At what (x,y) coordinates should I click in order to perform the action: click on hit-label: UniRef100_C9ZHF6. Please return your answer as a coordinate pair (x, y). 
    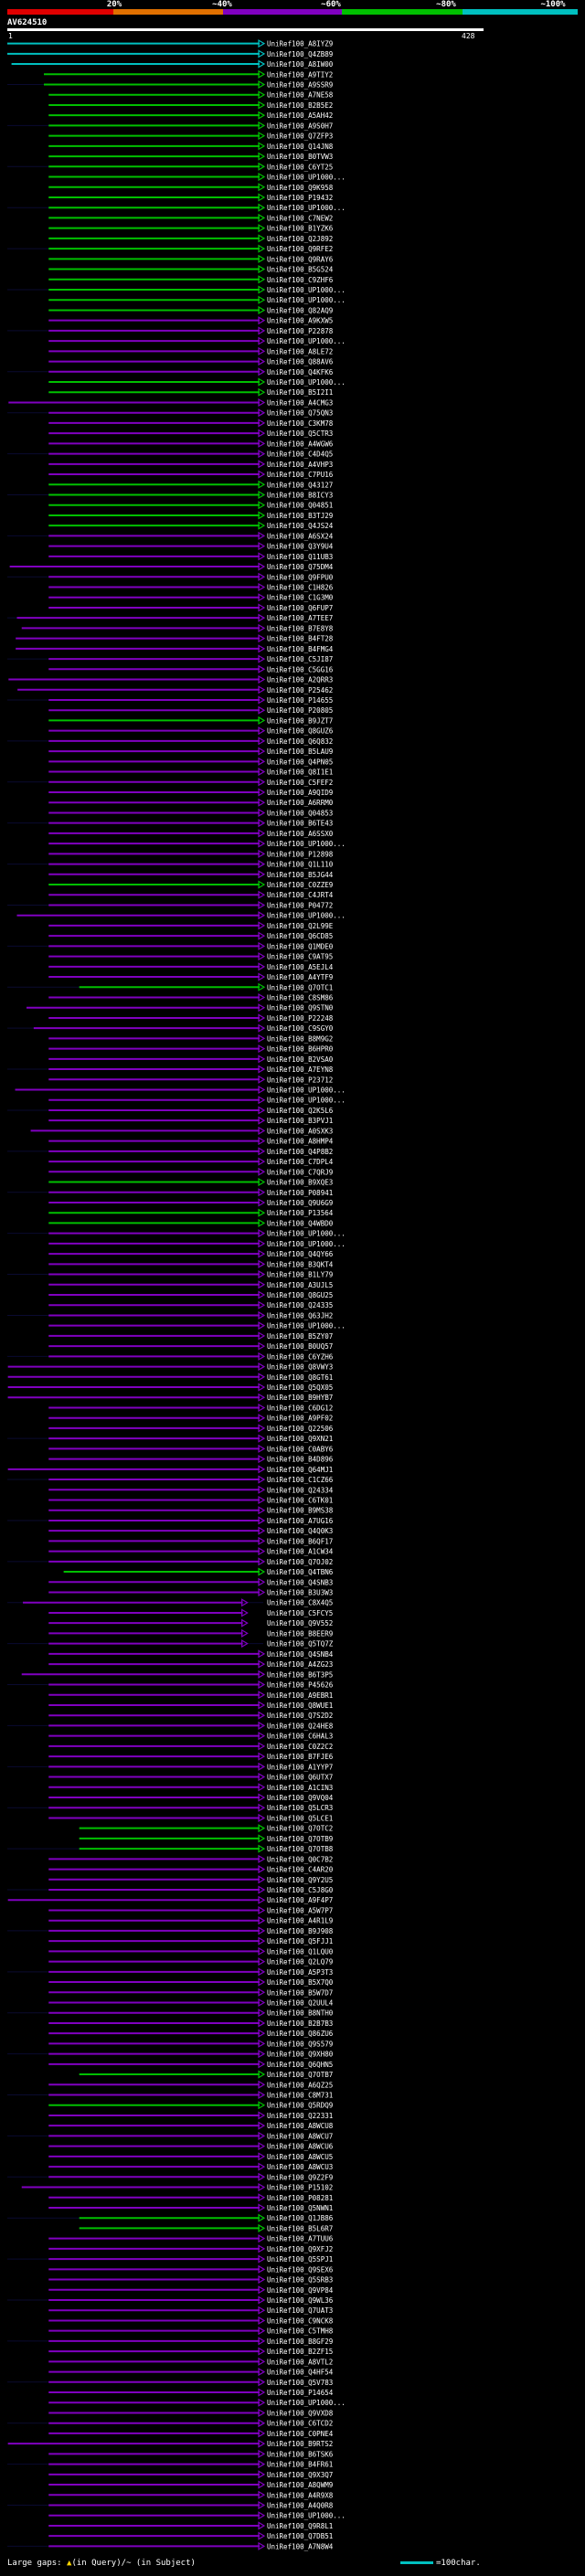
    Looking at the image, I should click on (300, 280).